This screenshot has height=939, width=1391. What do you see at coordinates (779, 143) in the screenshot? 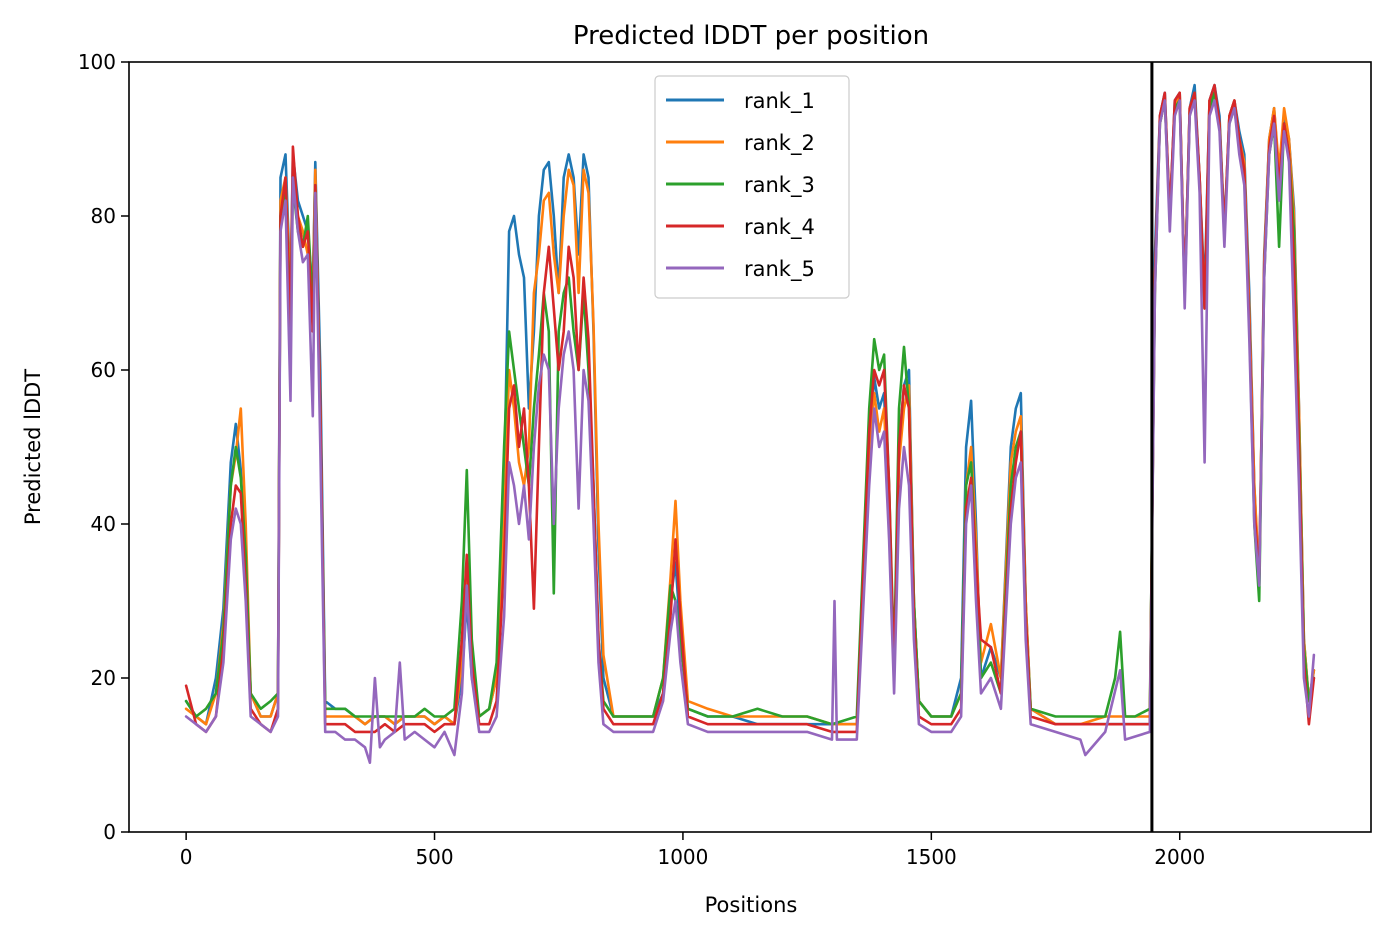
I see `legend-label: rank_2` at bounding box center [779, 143].